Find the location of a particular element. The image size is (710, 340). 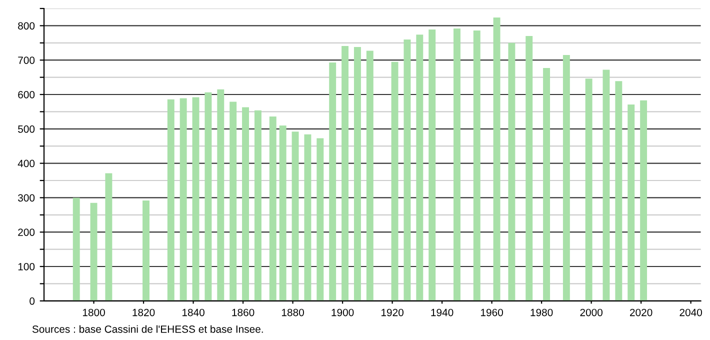

x-tick-label: 1860 is located at coordinates (243, 312).